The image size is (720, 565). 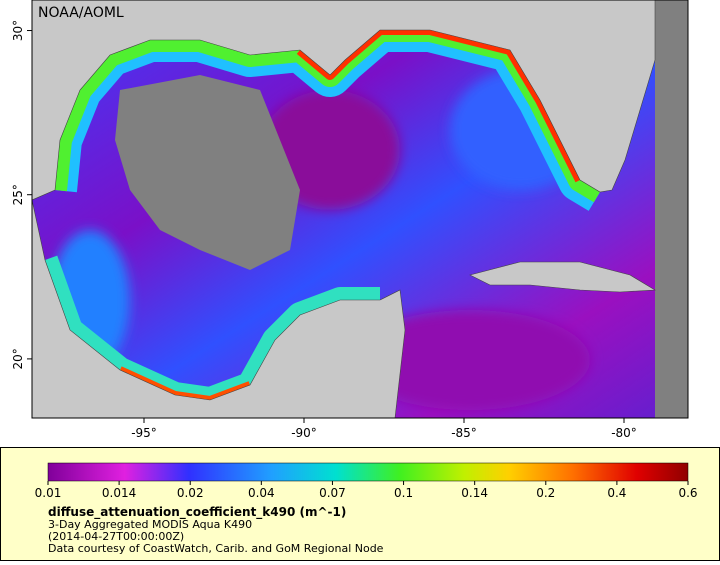 I want to click on colorbar-tick-label: 0.6, so click(x=687, y=493).